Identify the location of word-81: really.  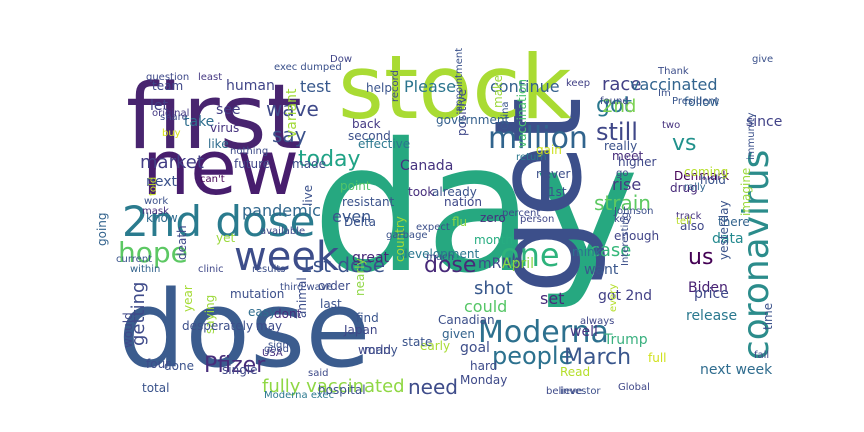
(620, 146).